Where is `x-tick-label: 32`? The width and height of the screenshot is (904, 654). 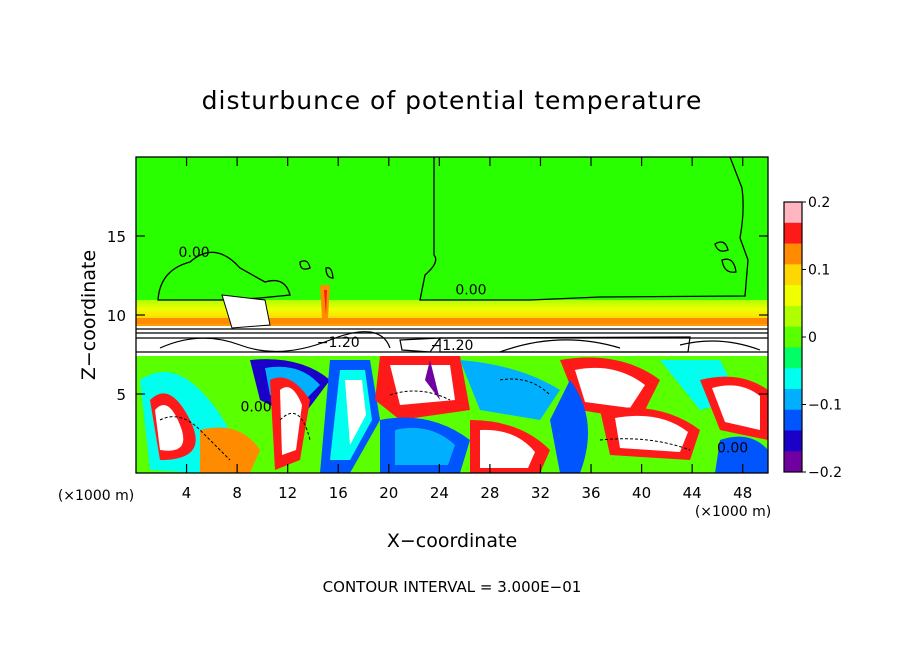
x-tick-label: 32 is located at coordinates (540, 493).